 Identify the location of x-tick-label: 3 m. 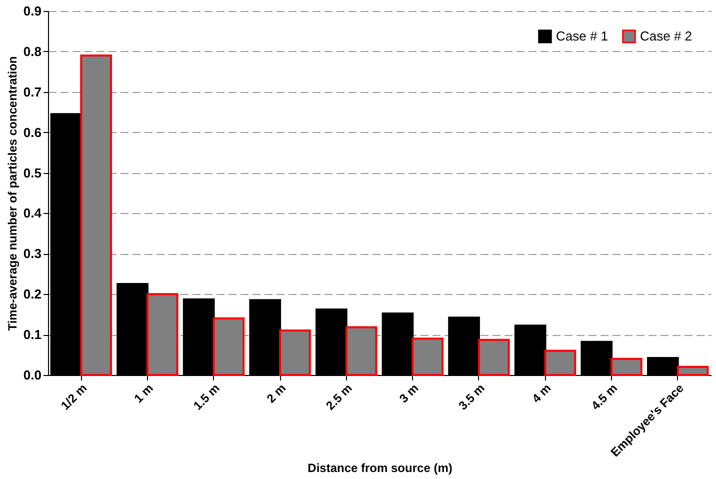
(409, 393).